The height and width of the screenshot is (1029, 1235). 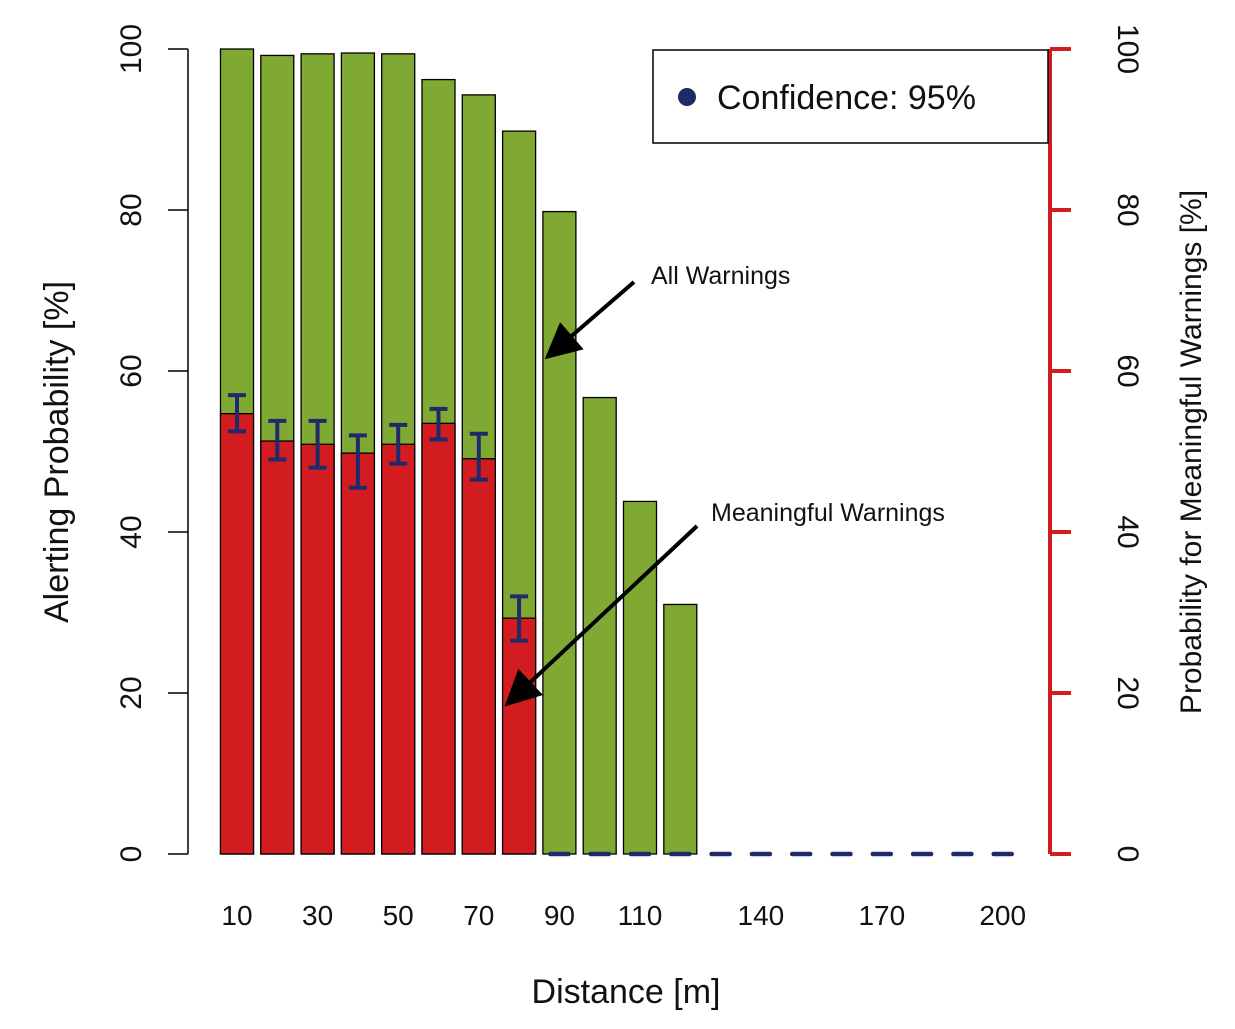 I want to click on right-tick-label-80: 80, so click(x=1127, y=209).